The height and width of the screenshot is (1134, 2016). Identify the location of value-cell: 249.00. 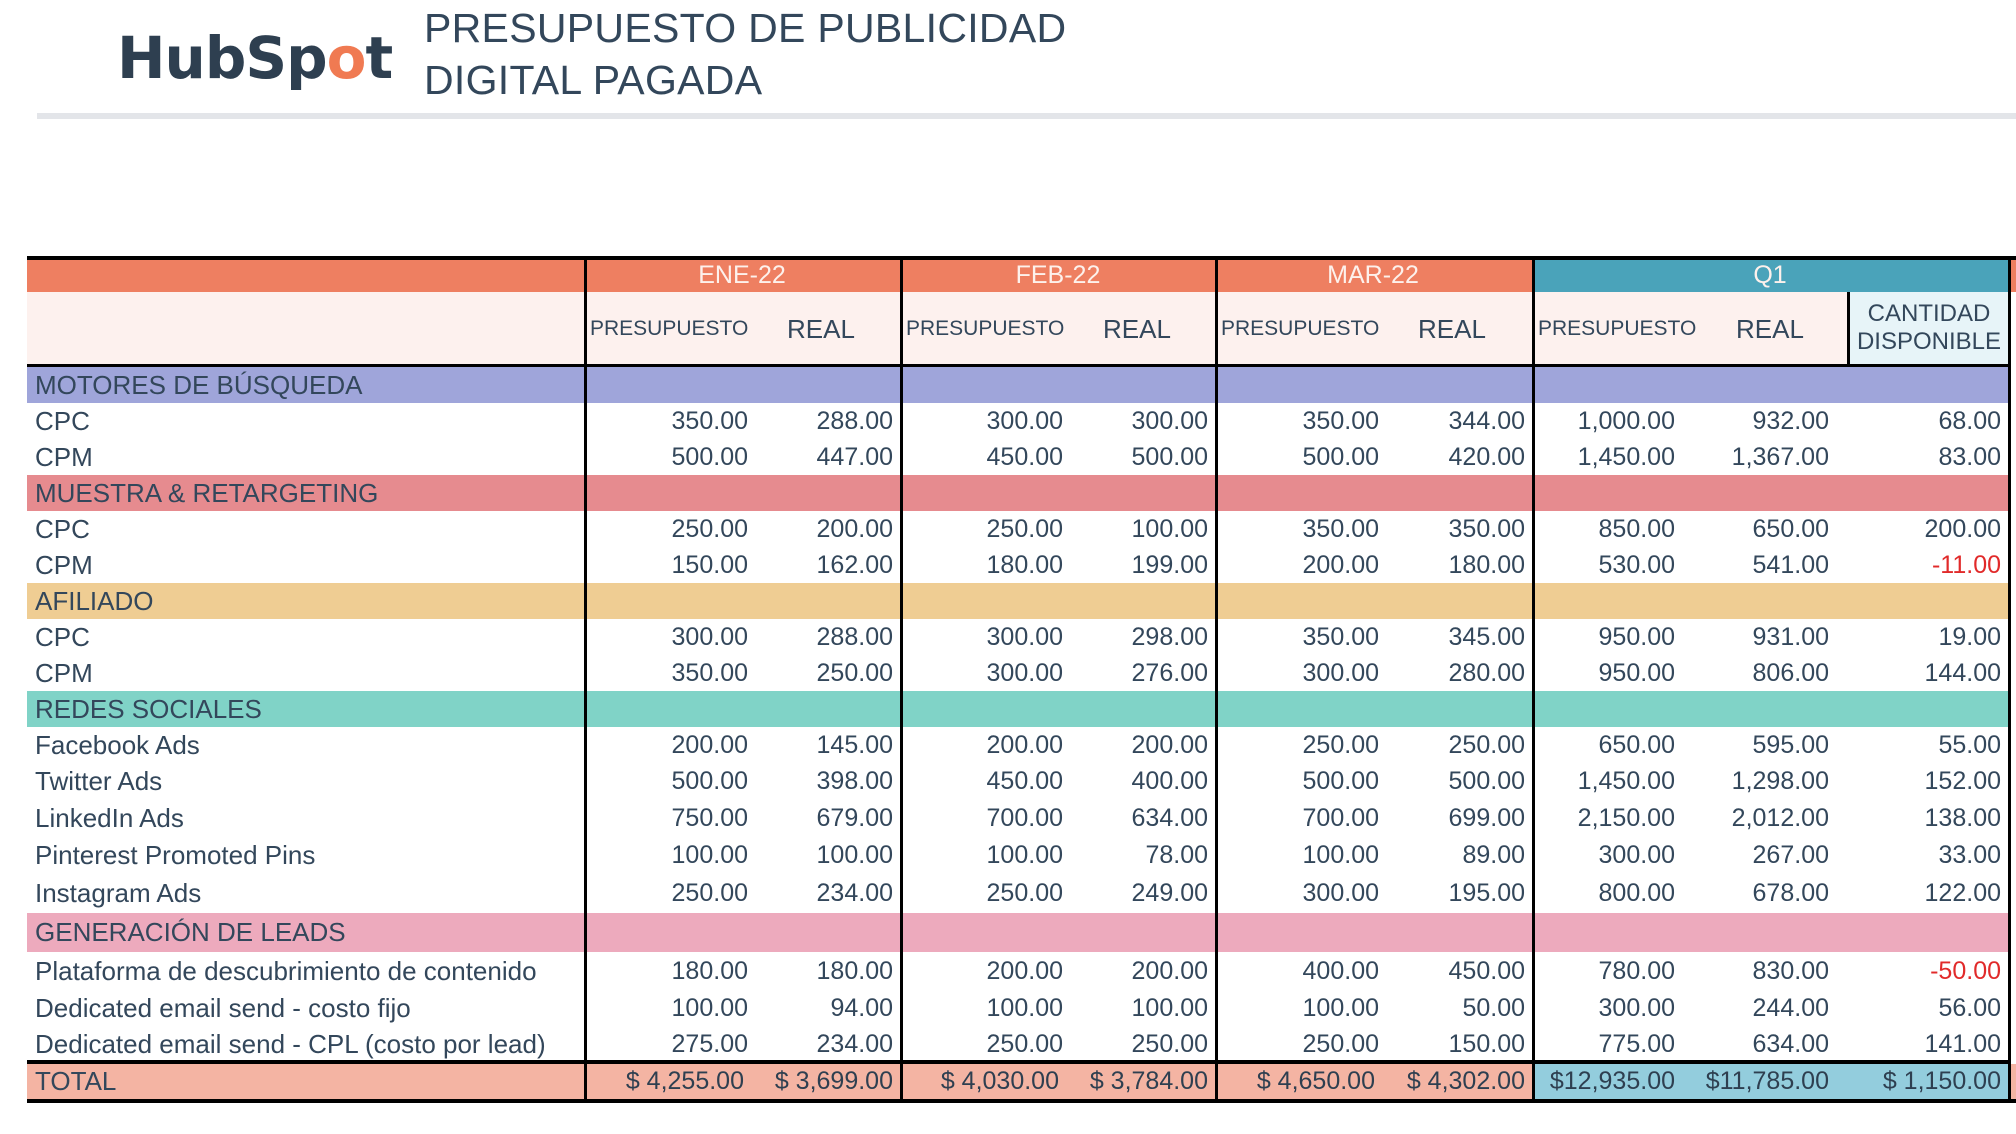
(1169, 893).